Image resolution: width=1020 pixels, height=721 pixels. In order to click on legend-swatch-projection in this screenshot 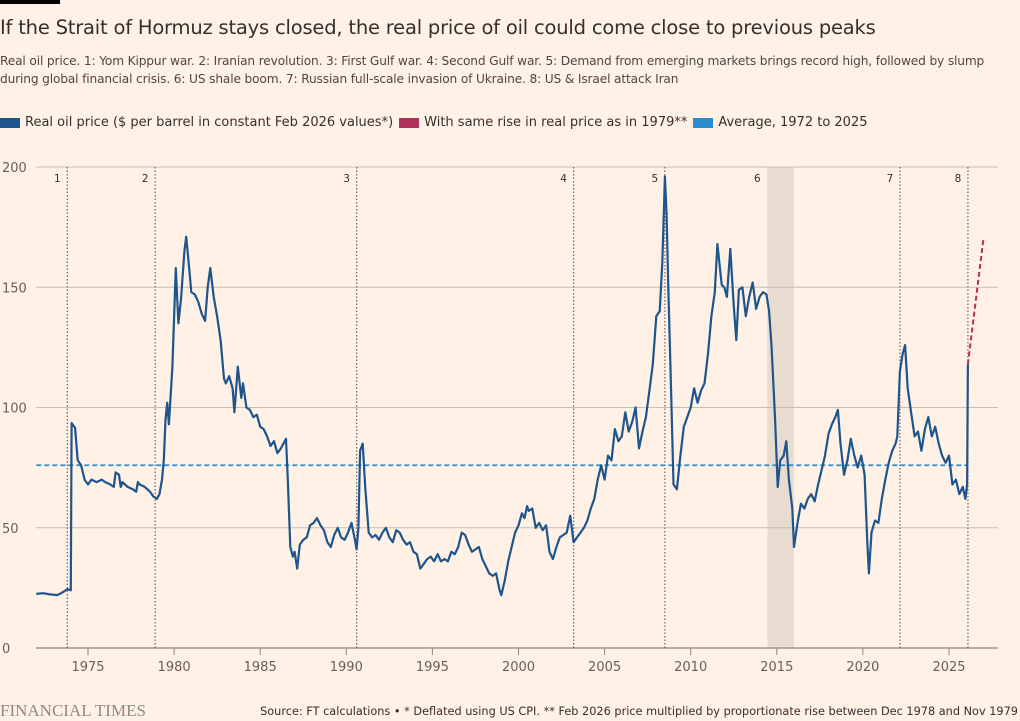, I will do `click(409, 122)`.